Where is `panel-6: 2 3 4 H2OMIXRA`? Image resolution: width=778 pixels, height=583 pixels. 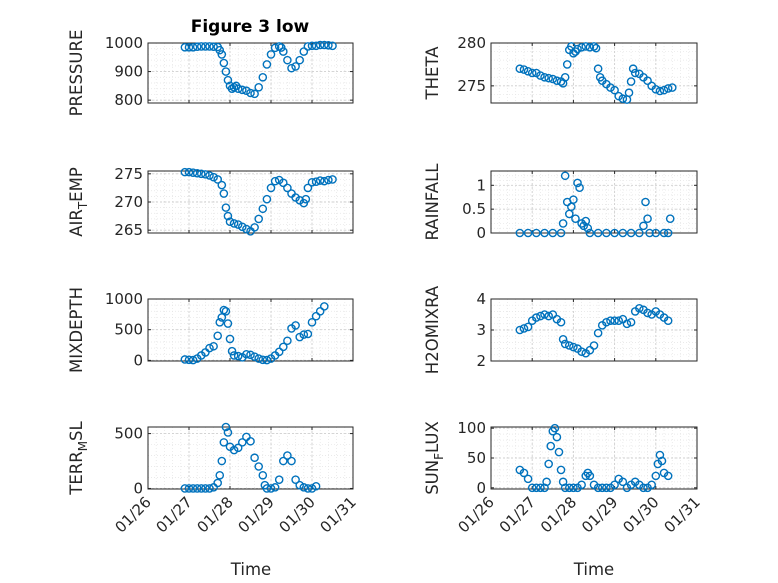
panel-6: 2 3 4 H2OMIXRA is located at coordinates (560, 329).